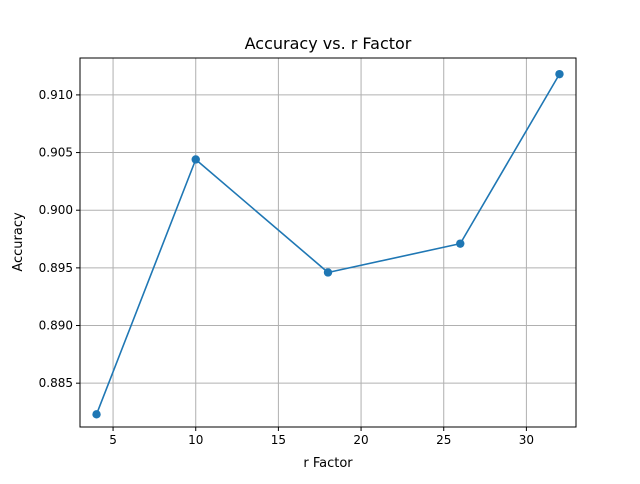 The image size is (640, 484). Describe the element at coordinates (56, 383) in the screenshot. I see `y-tick-label: 0.885` at that location.